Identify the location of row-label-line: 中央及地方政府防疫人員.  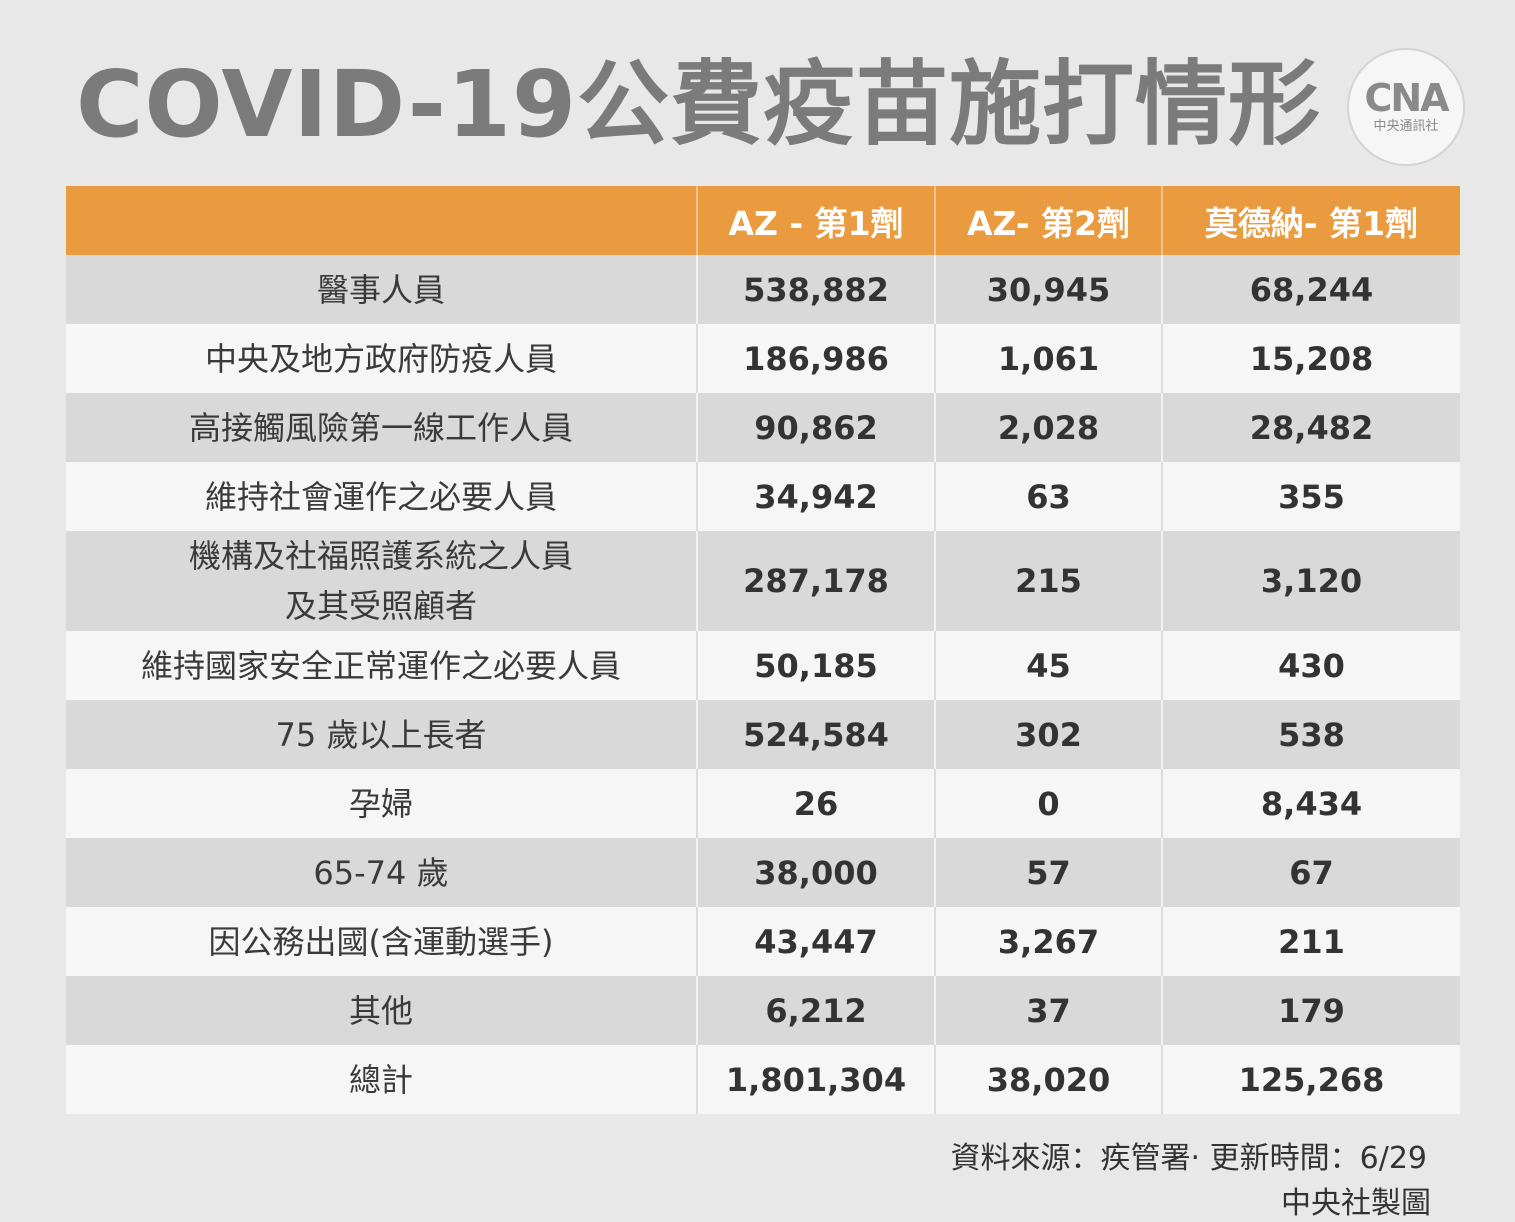
(380, 358).